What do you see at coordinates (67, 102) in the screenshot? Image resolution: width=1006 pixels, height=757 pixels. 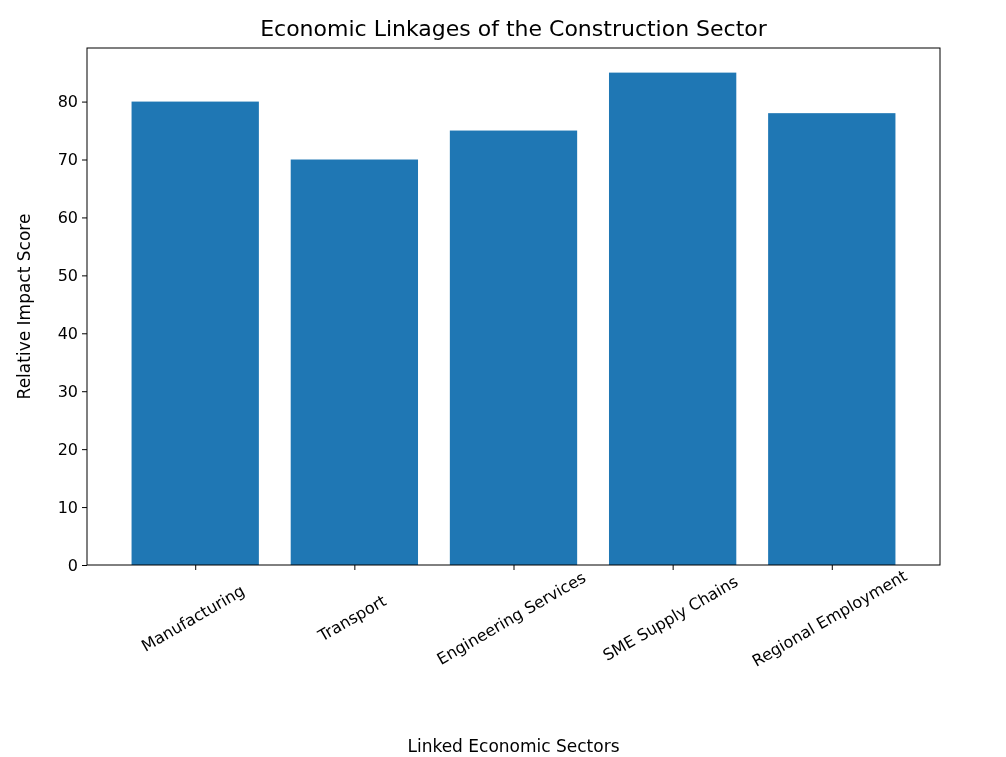 I see `y-tick-label: 80` at bounding box center [67, 102].